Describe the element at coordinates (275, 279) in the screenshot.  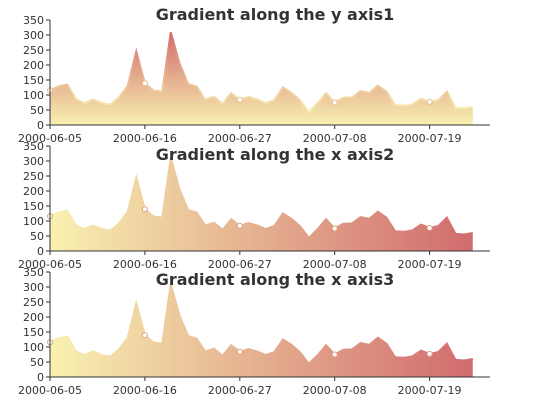
I see `chart-title: Gradient along the x axis3` at that location.